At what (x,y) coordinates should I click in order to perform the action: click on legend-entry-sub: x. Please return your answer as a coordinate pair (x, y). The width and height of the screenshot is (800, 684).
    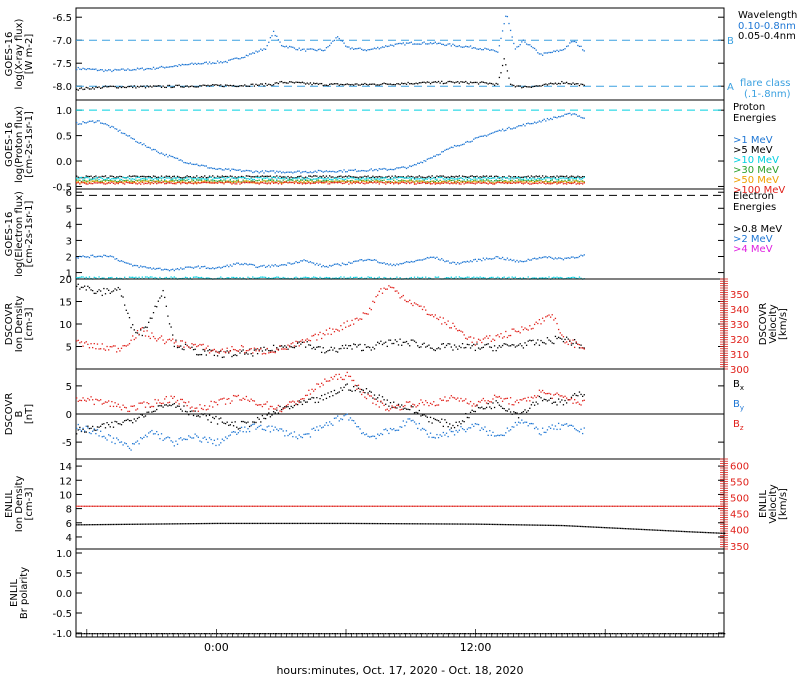
    Looking at the image, I should click on (742, 388).